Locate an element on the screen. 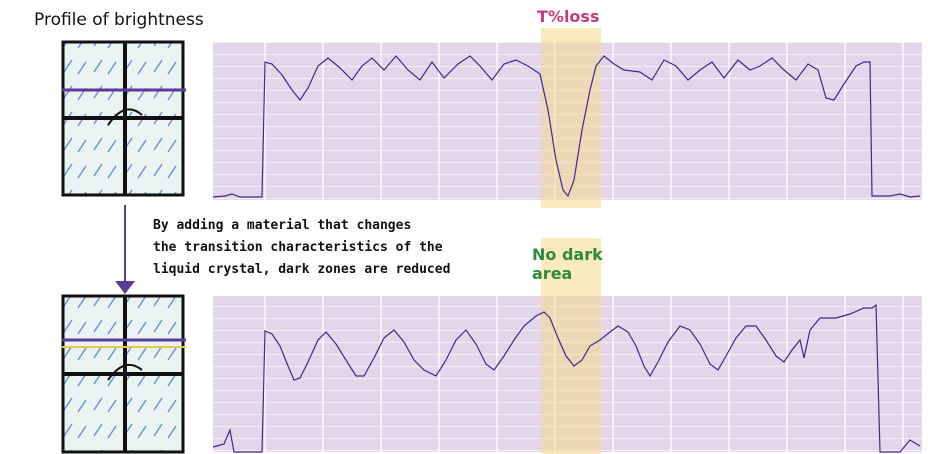  bottom-label: area is located at coordinates (552, 273).